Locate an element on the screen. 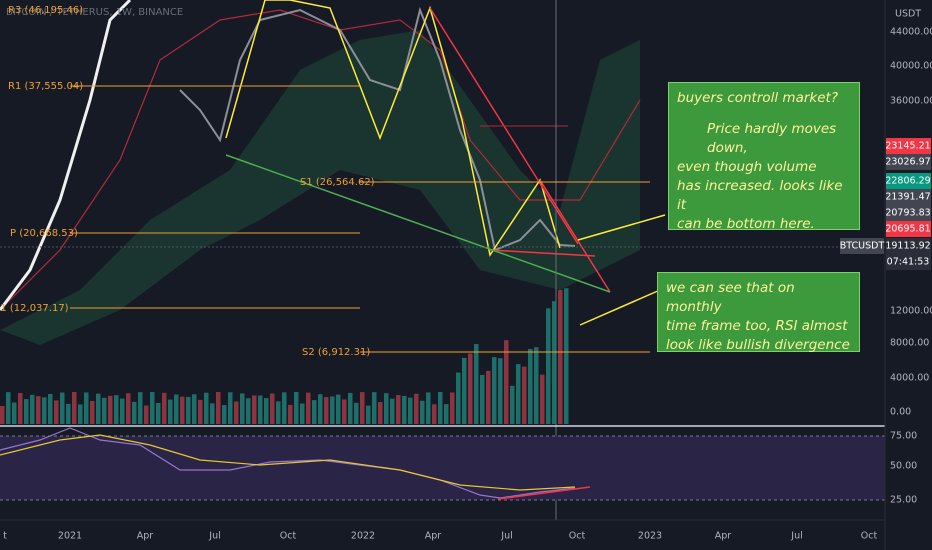  time-label: 2021 is located at coordinates (70, 536).